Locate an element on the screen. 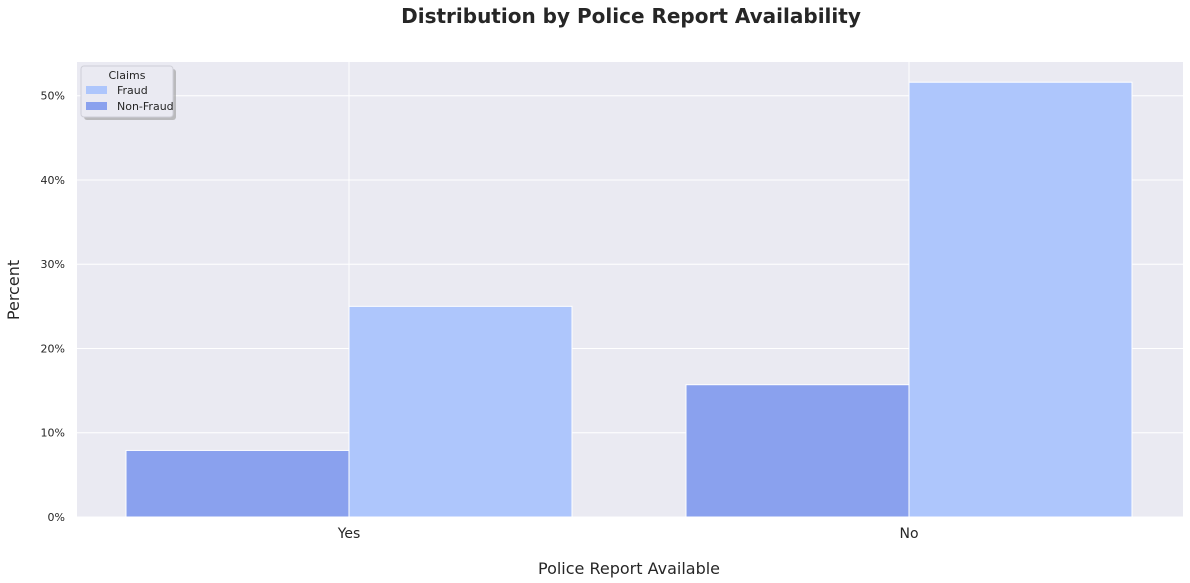  x-tick-label: Yes is located at coordinates (349, 534).